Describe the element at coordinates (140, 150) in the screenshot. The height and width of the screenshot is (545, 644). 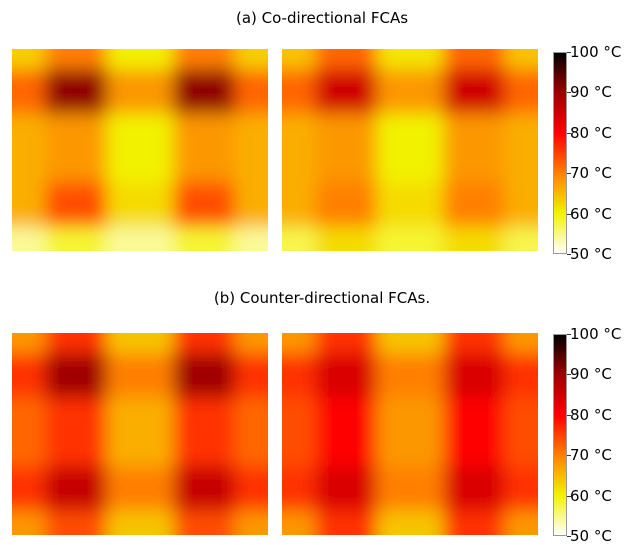
I see `heatmap-a-left` at that location.